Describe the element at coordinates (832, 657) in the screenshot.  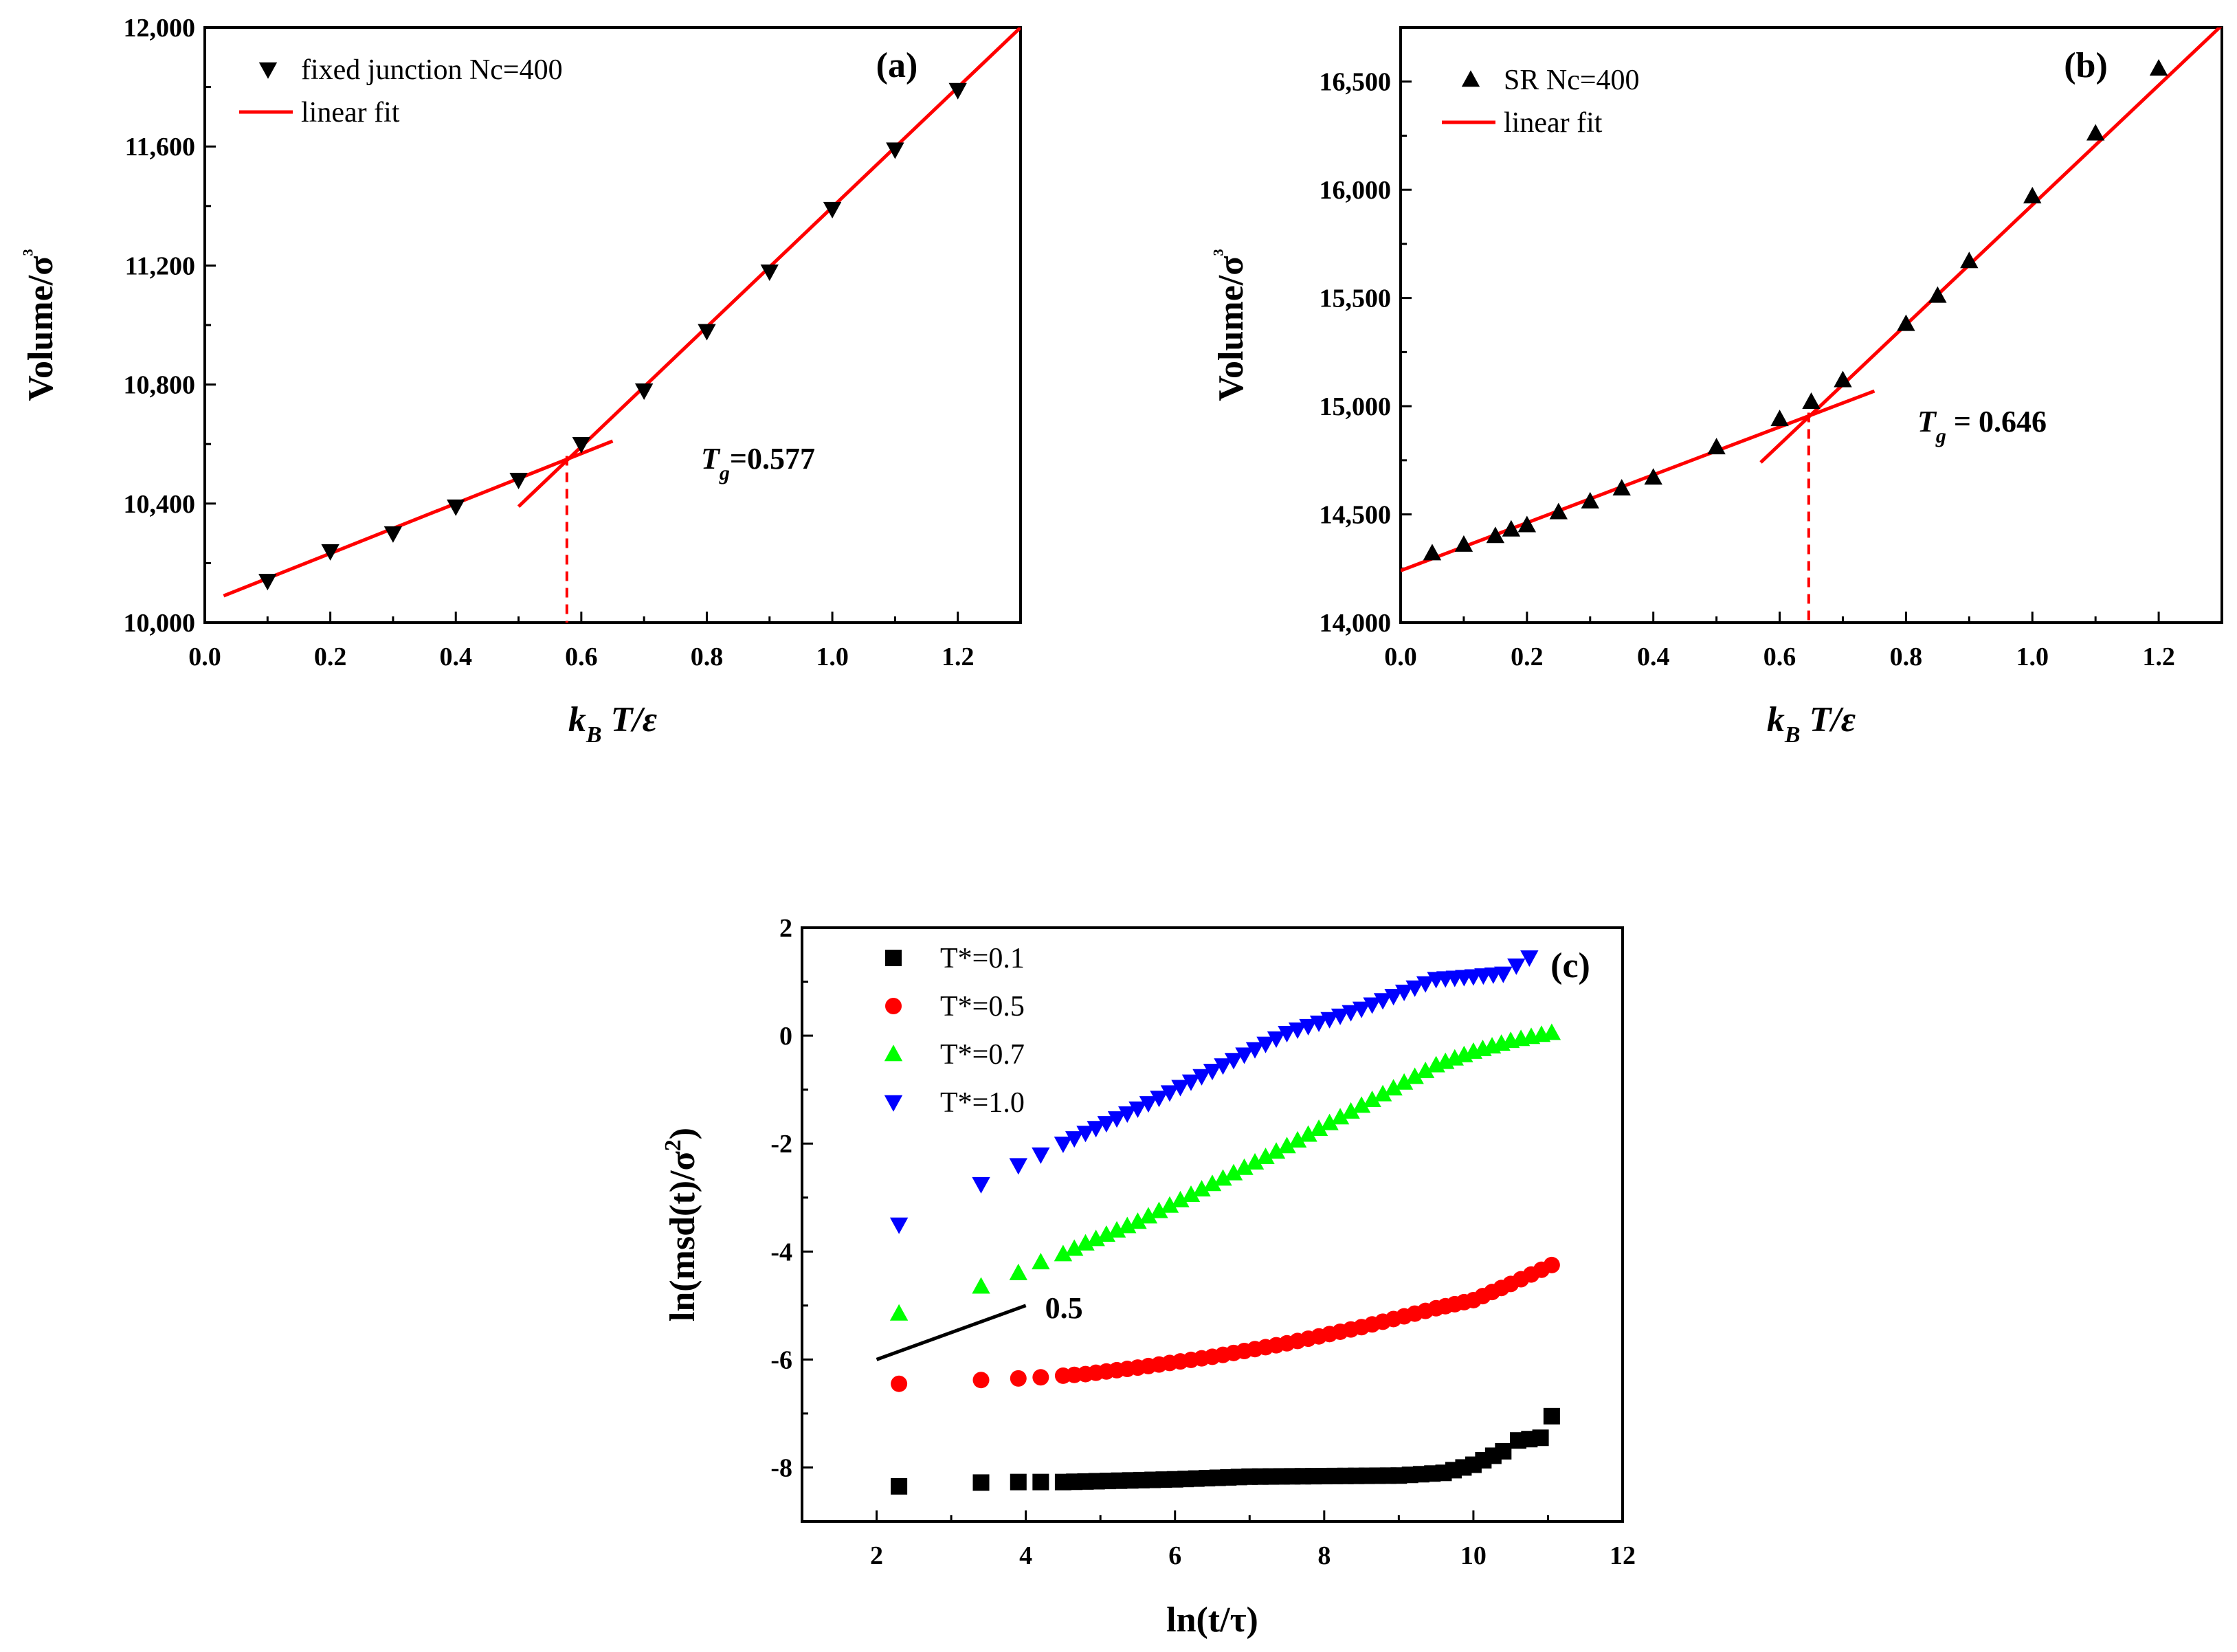
I see `x-tick-label: 1.0` at that location.